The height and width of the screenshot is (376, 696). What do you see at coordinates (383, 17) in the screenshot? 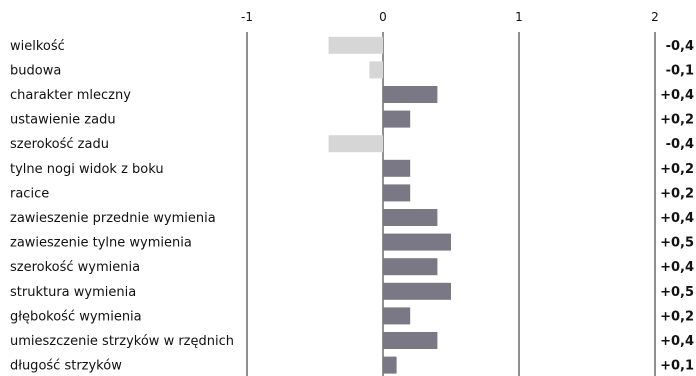
I see `x-tick-label: 0` at bounding box center [383, 17].